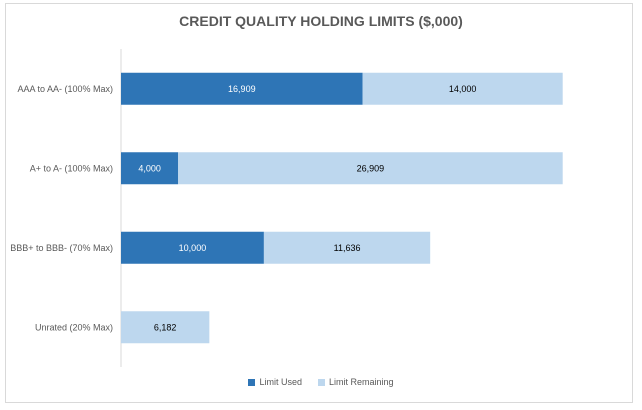 This screenshot has width=642, height=410. I want to click on category-label: BBB+ to BBB- (70% Max), so click(61, 248).